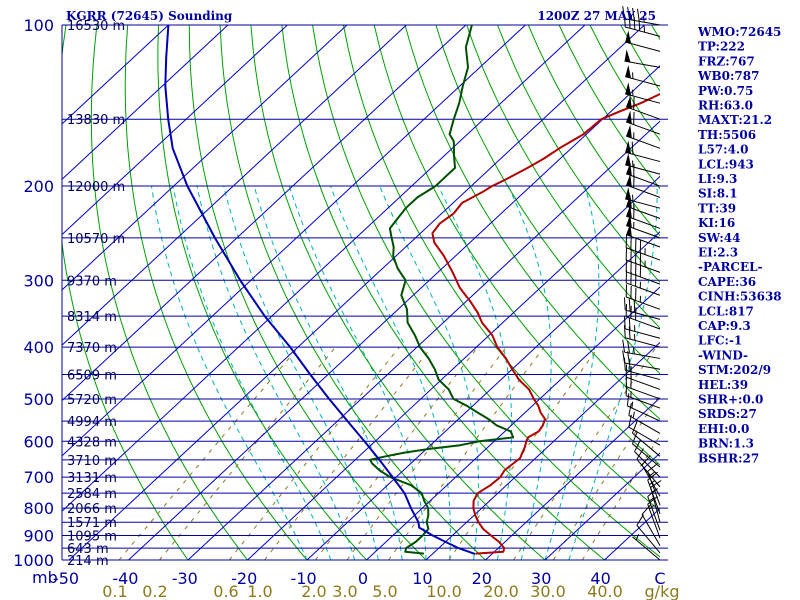  I want to click on index-entry: RH:63.0, so click(725, 106).